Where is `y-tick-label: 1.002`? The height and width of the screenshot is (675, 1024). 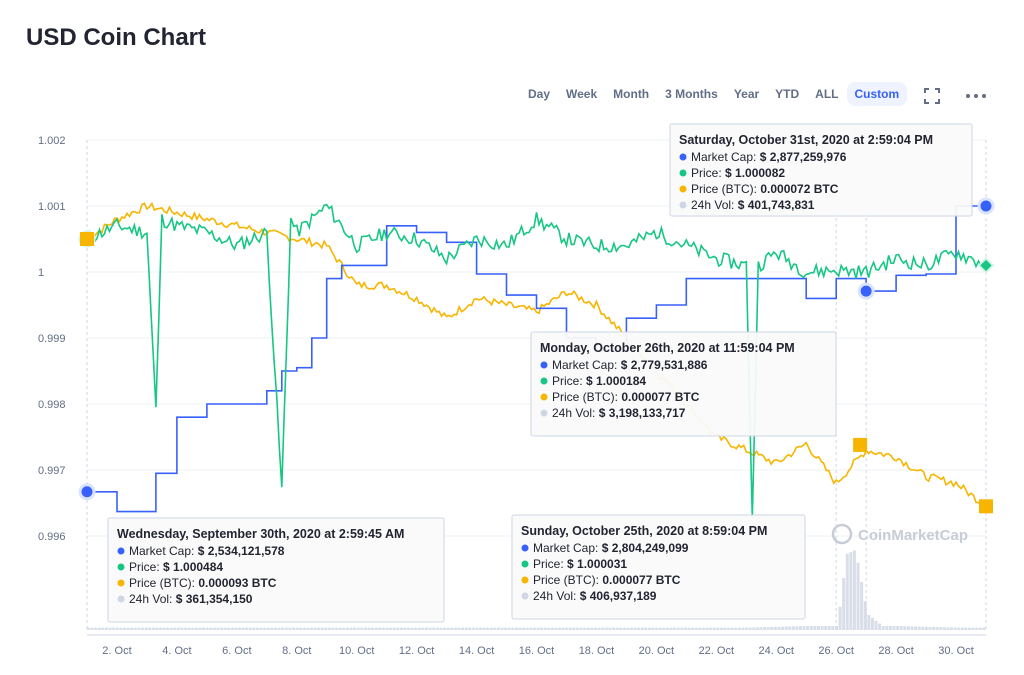
y-tick-label: 1.002 is located at coordinates (52, 141).